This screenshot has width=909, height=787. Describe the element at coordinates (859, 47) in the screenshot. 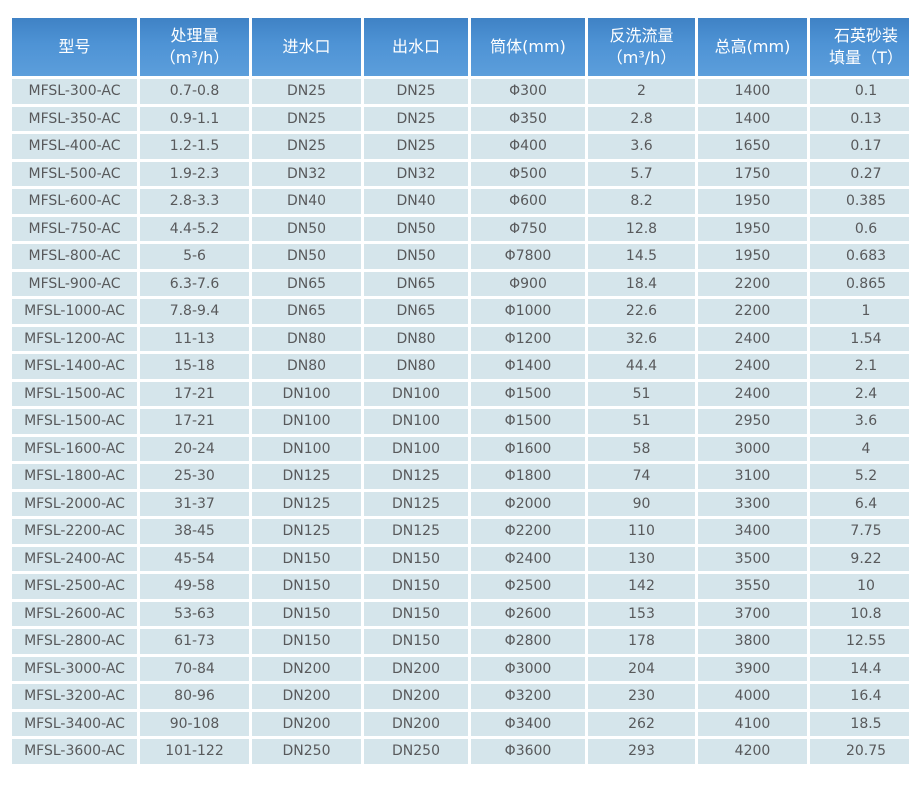

I see `header-sand-filling: 石英砂装 填量（T）` at that location.